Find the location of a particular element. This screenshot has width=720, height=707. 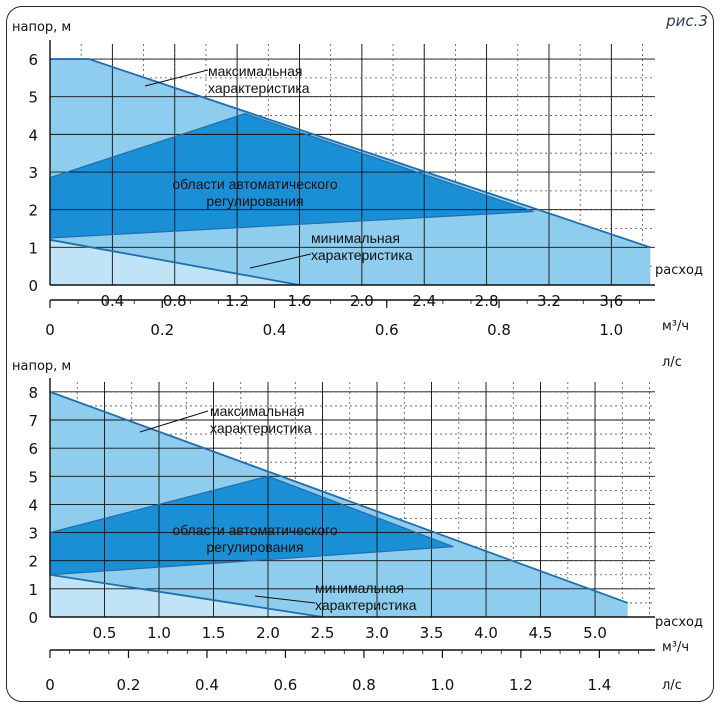

x-m3h-tick-label: 2.5 is located at coordinates (323, 633).